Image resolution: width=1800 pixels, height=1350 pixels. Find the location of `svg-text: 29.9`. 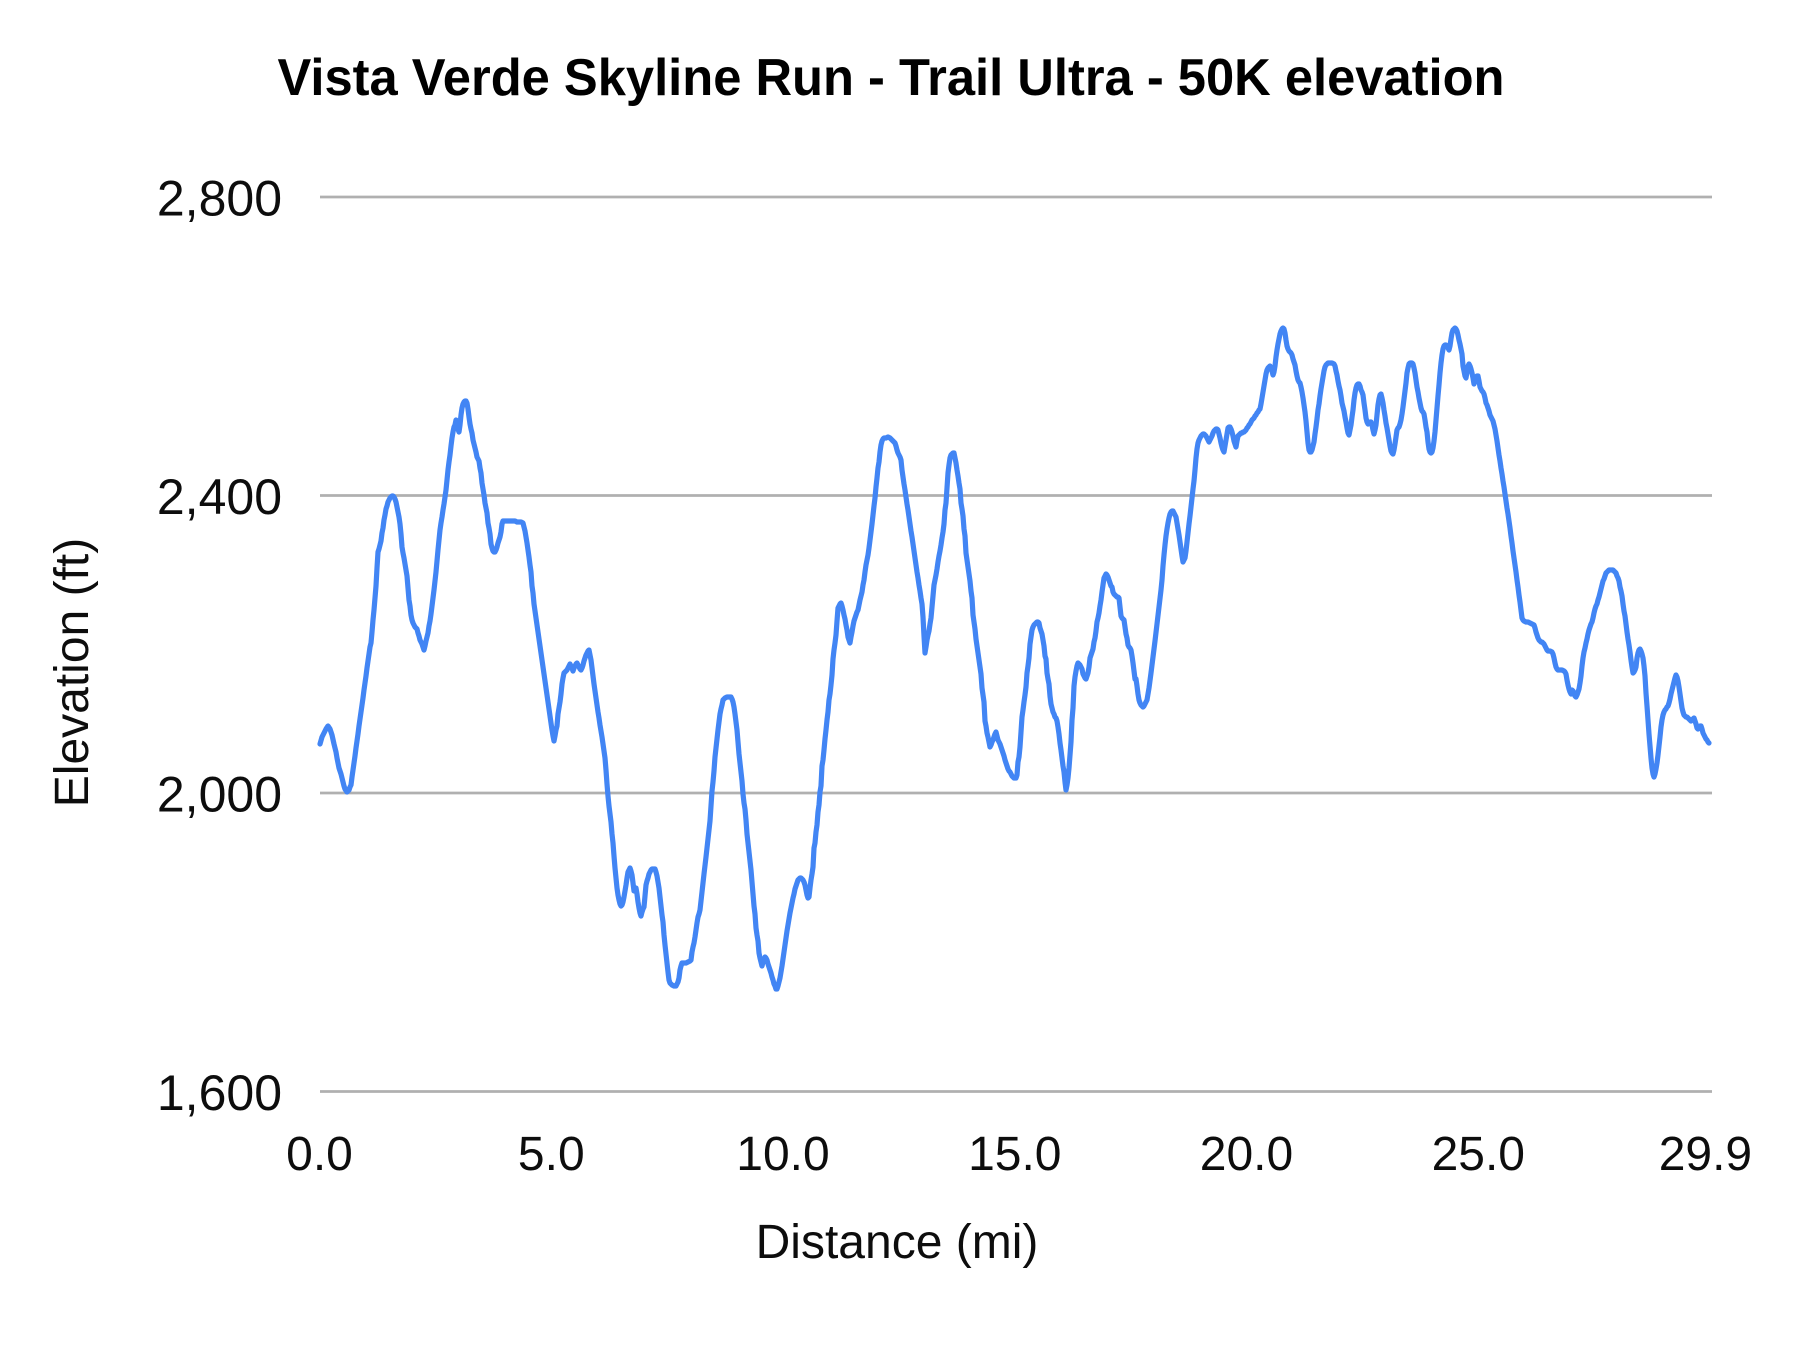

svg-text: 29.9 is located at coordinates (1705, 1154).